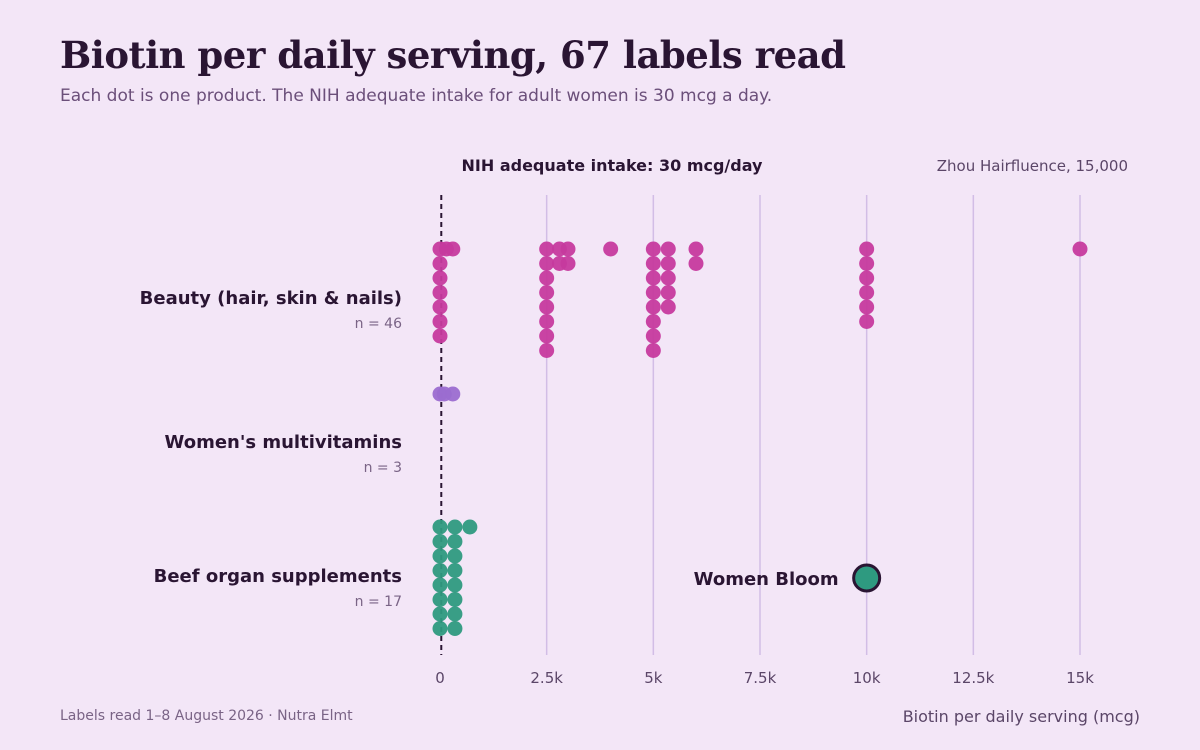 Image resolution: width=1200 pixels, height=750 pixels. Describe the element at coordinates (271, 298) in the screenshot. I see `category-label: Beauty (hair, skin & nails)` at that location.